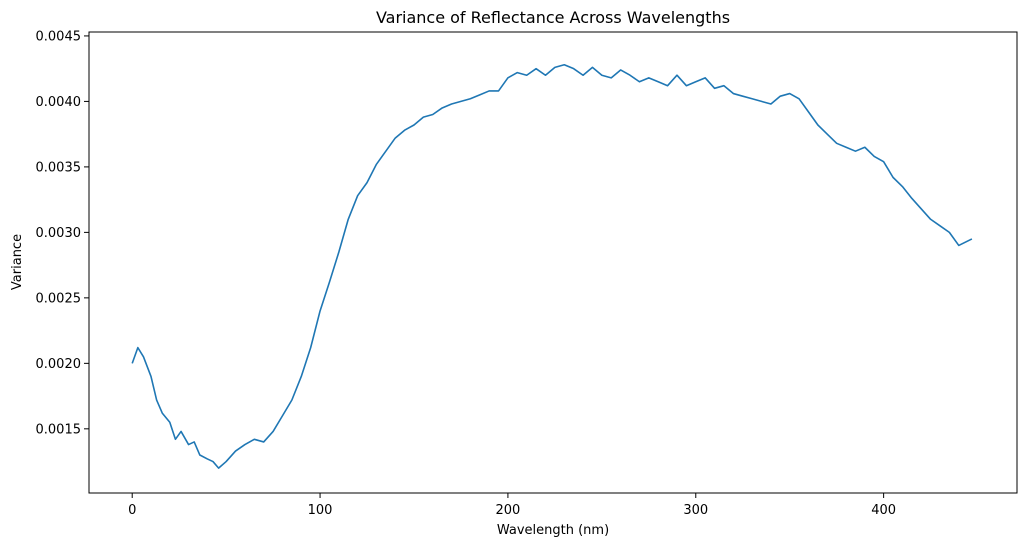 Image resolution: width=1027 pixels, height=547 pixels. What do you see at coordinates (17, 262) in the screenshot?
I see `y-axis-label: Variance` at bounding box center [17, 262].